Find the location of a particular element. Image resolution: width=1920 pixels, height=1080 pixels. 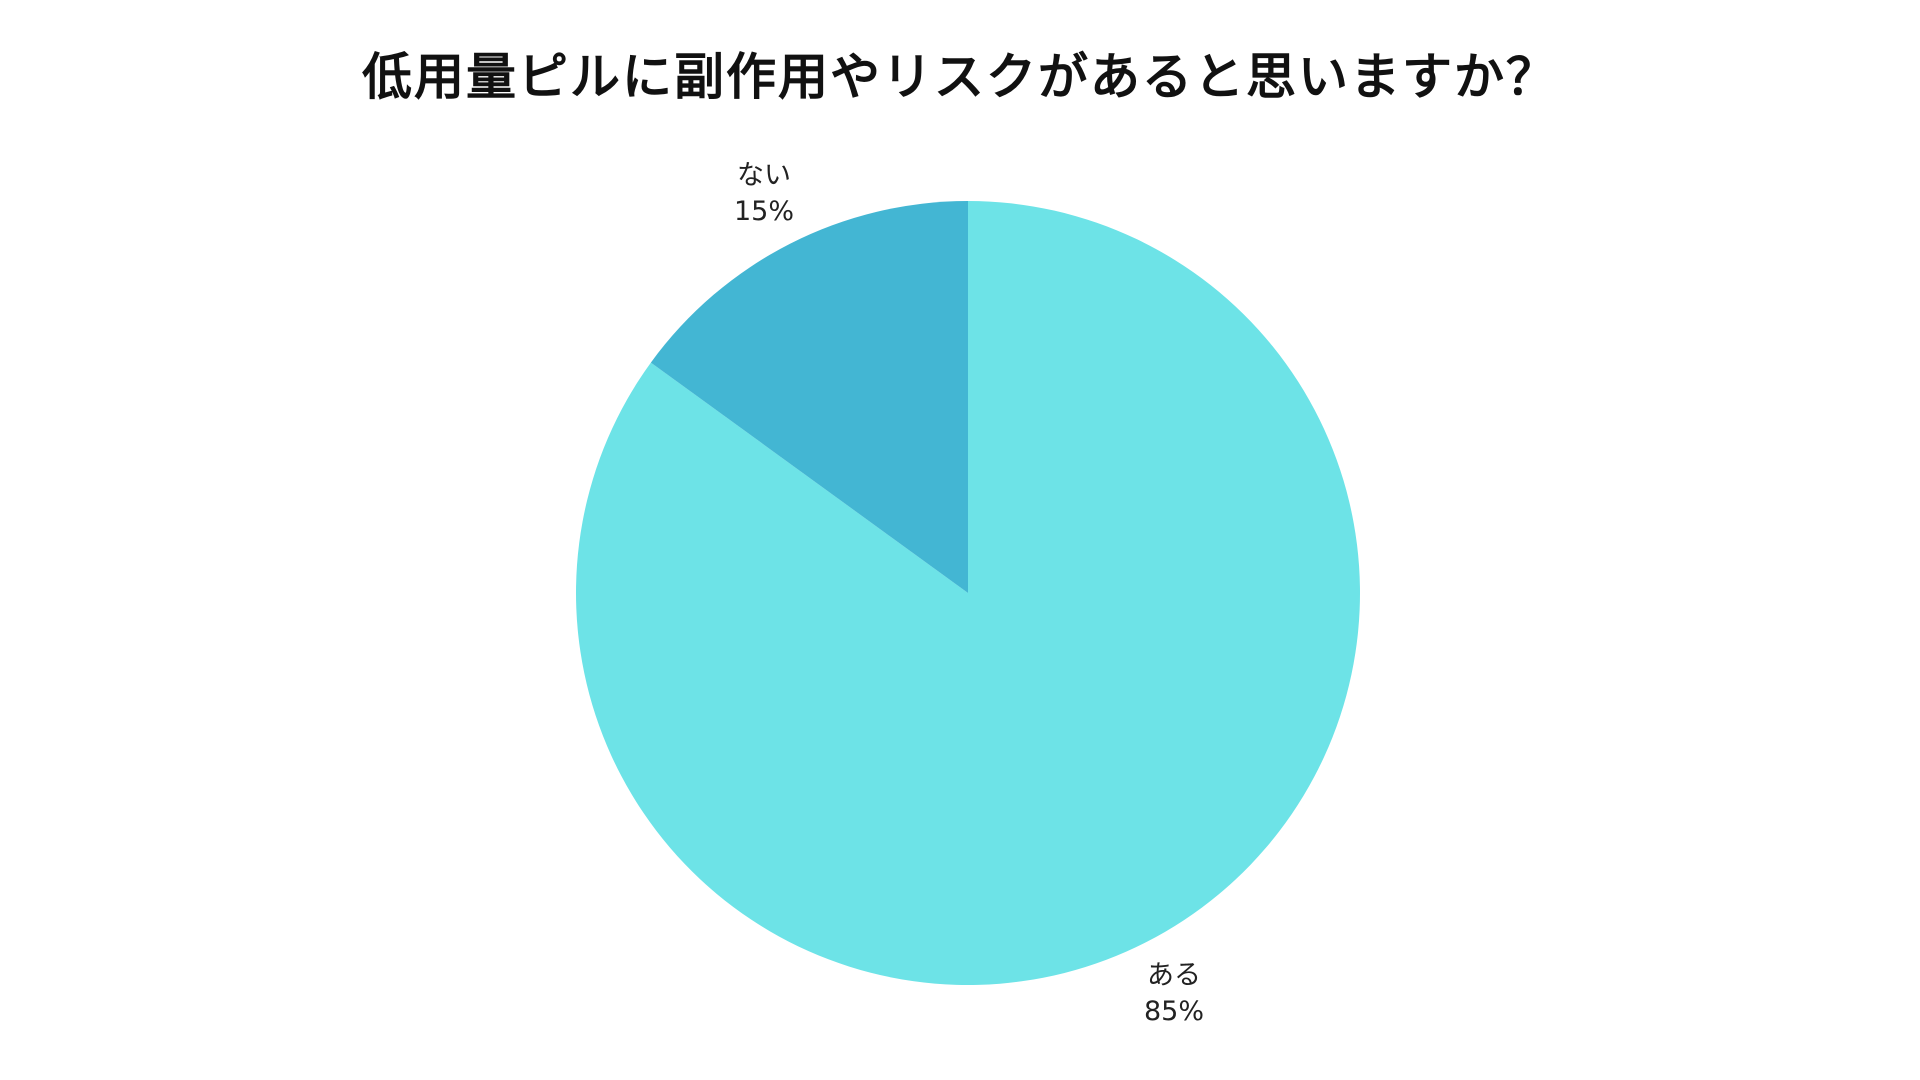

chart-title: 低用量ピルに副作用やリスクがあると思いますか？ is located at coordinates (960, 77).